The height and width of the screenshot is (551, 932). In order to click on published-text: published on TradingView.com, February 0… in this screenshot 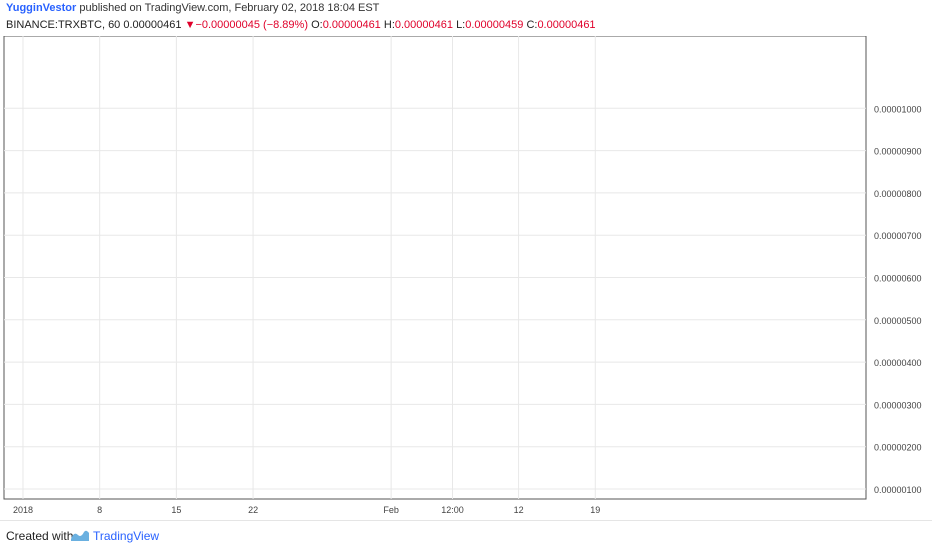, I will do `click(228, 8)`.